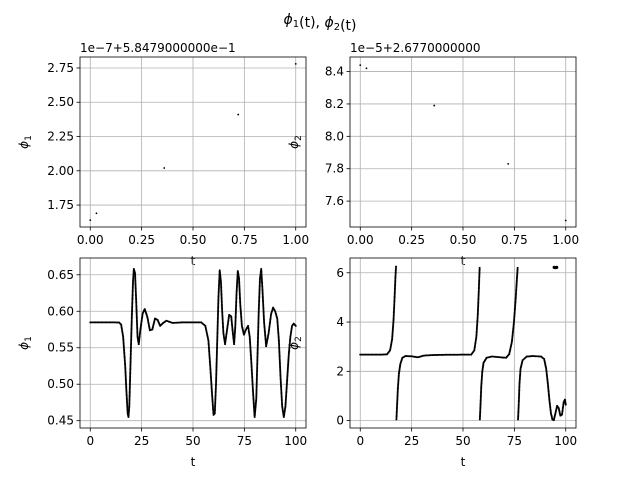 Image resolution: width=640 pixels, height=480 pixels. Describe the element at coordinates (60, 102) in the screenshot. I see `y-tick-label: 2.50` at that location.